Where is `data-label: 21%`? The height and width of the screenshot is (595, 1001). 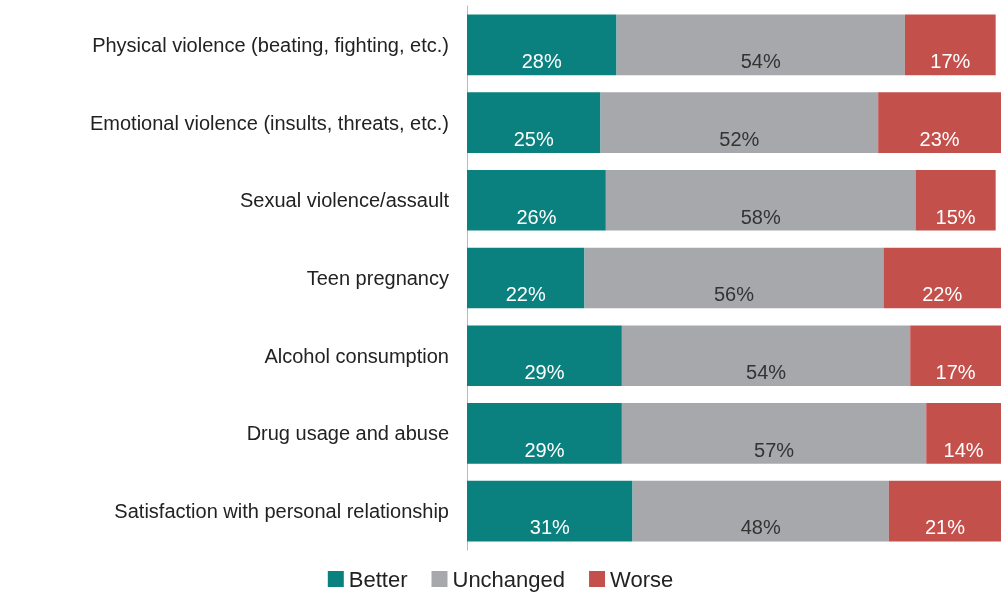
data-label: 21% is located at coordinates (945, 527).